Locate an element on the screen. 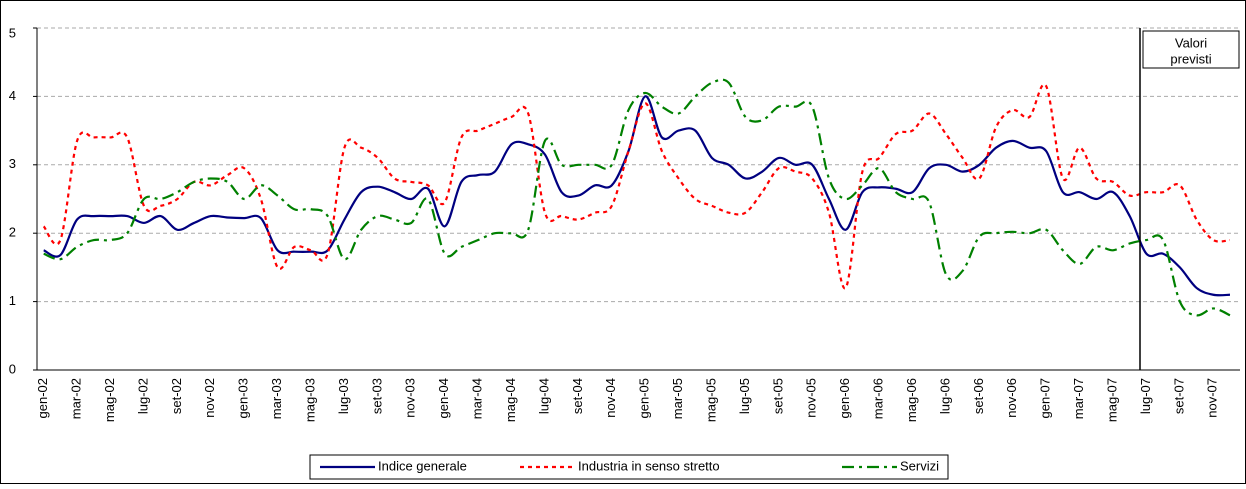  x-tick-label: gen-05 is located at coordinates (644, 398).